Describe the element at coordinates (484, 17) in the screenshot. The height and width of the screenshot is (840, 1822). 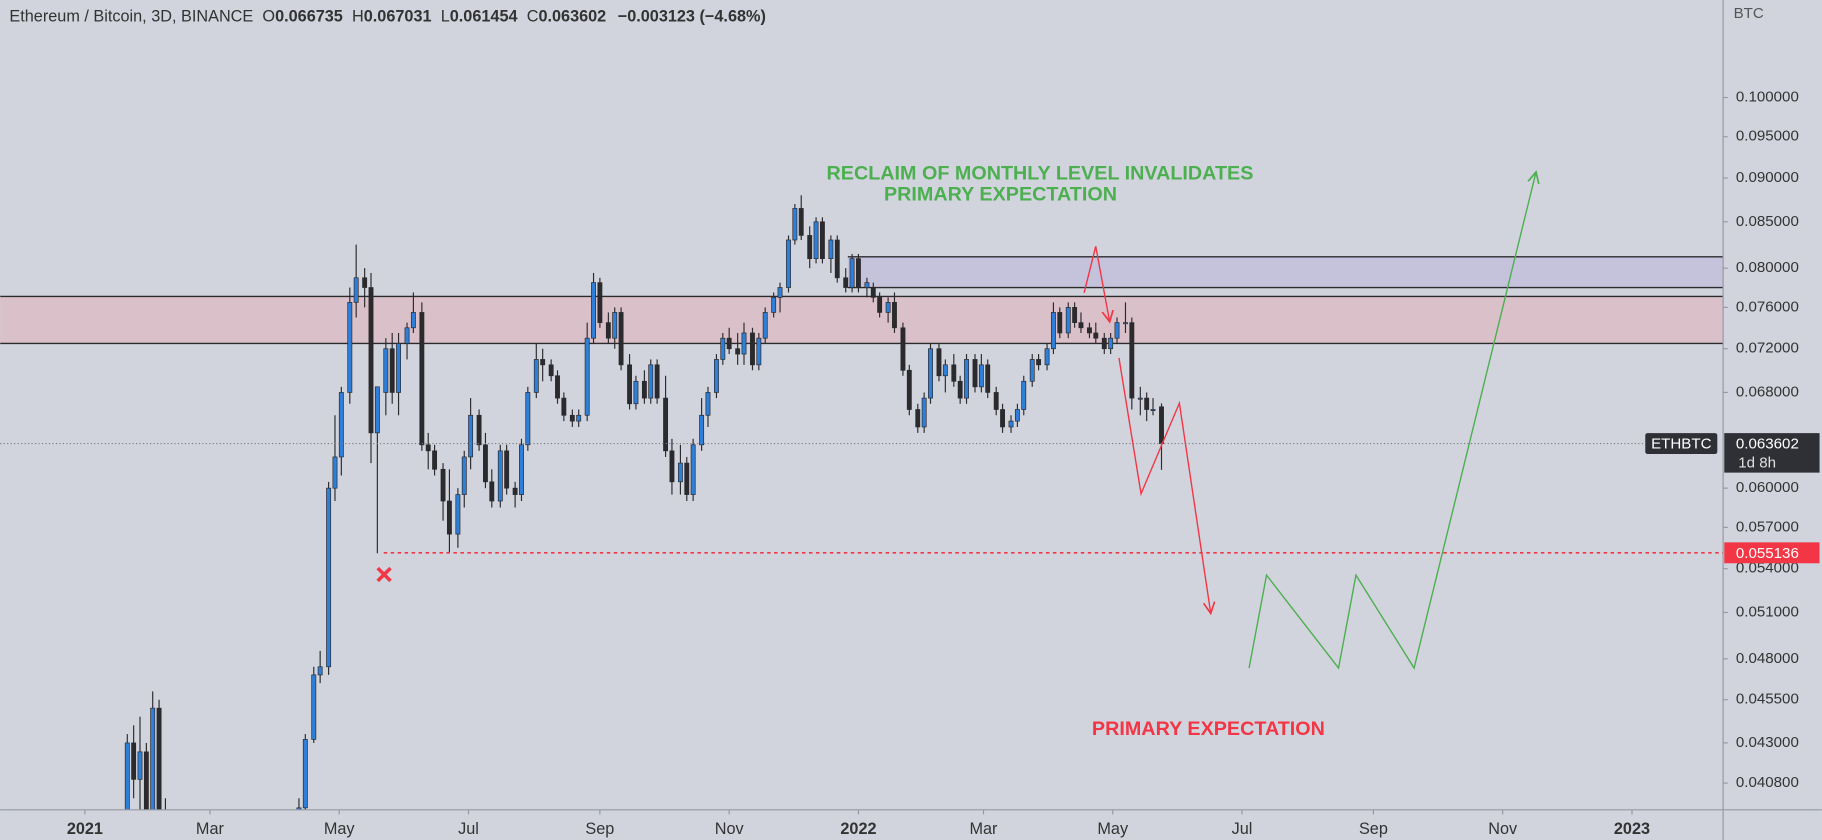
I see `low-value: 0.061454` at that location.